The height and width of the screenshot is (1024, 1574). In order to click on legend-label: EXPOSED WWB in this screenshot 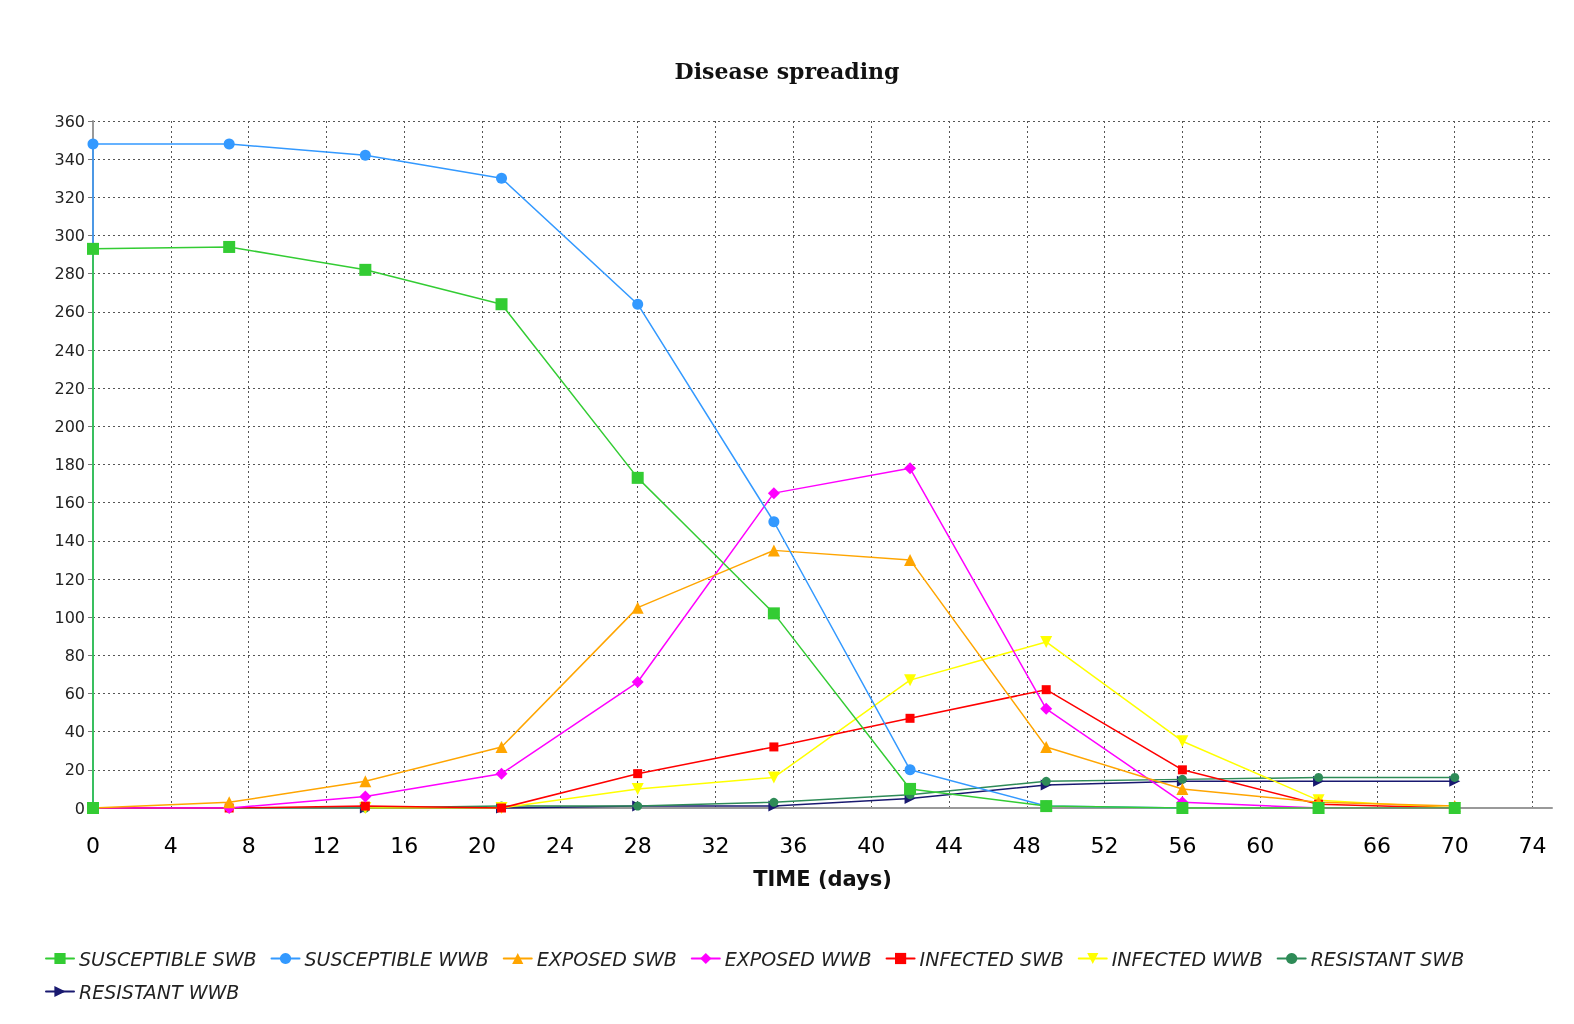, I will do `click(798, 958)`.